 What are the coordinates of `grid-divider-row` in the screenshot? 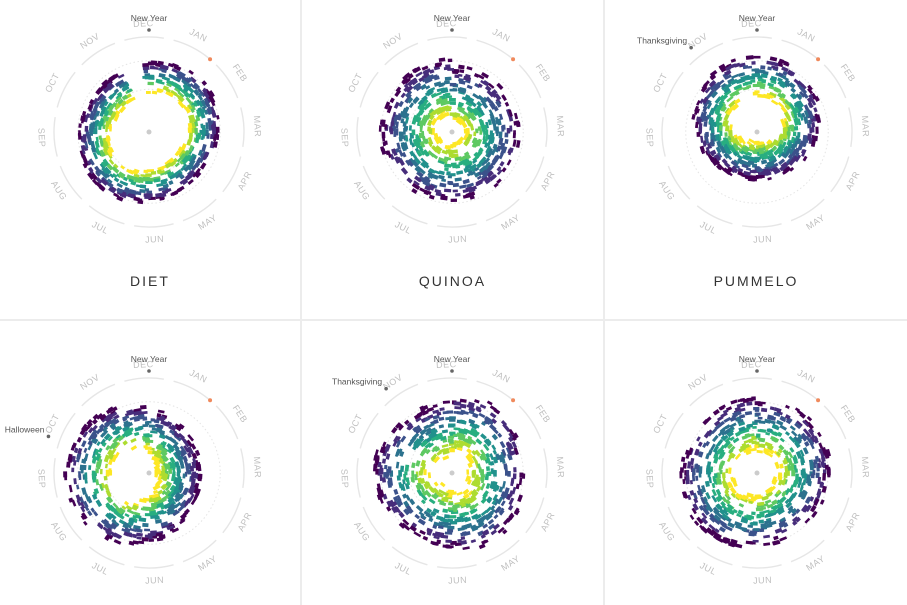 It's located at (453, 320).